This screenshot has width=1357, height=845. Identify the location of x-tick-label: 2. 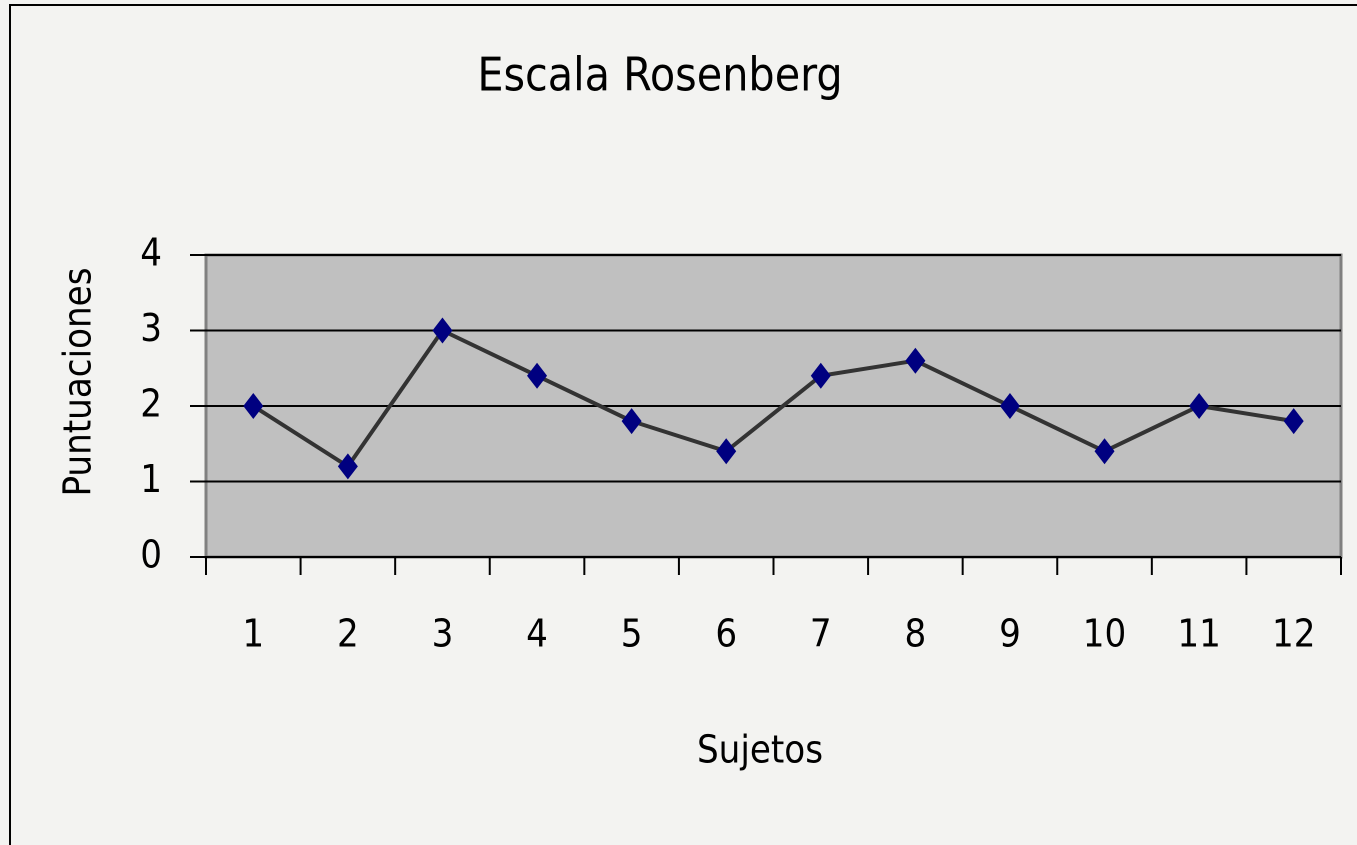
(348, 634).